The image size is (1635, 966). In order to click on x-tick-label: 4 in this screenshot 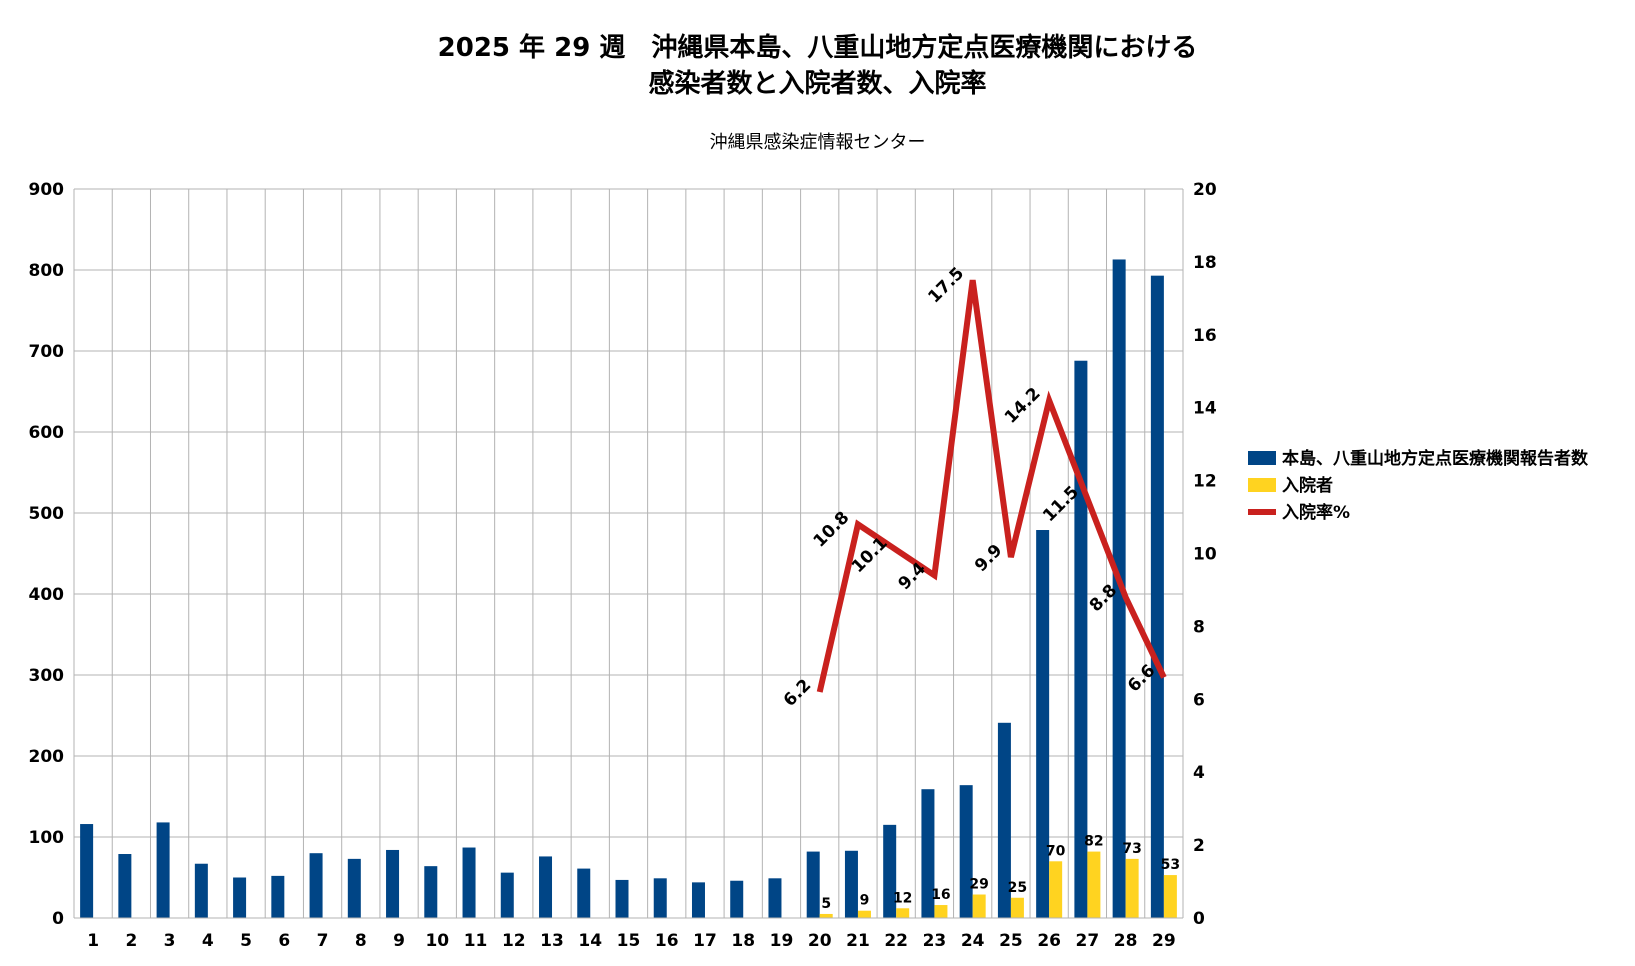, I will do `click(208, 941)`.